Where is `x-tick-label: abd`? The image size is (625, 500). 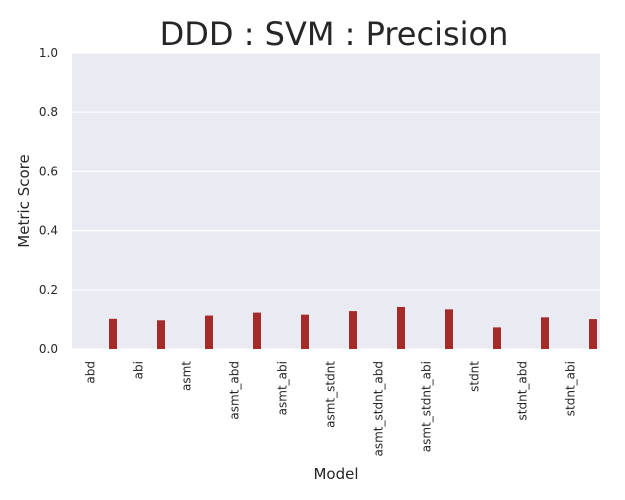 x-tick-label: abd is located at coordinates (91, 372).